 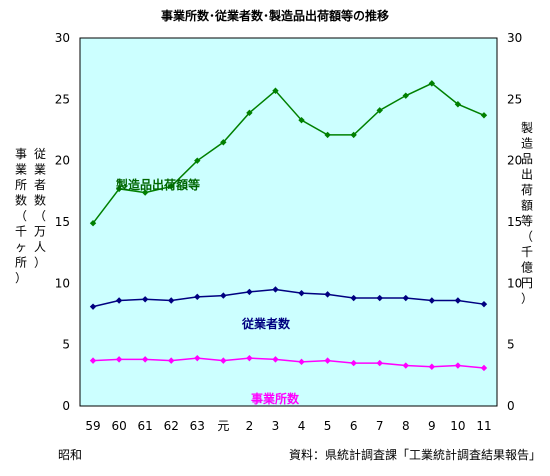 What do you see at coordinates (62, 222) in the screenshot?
I see `y-tick-label-left: 15` at bounding box center [62, 222].